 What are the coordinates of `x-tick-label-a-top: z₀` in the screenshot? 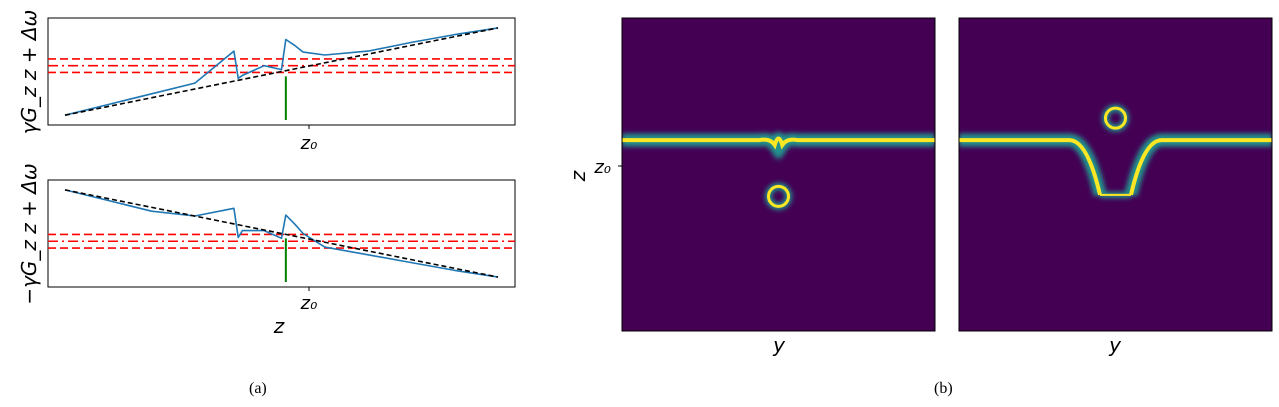 It's located at (309, 143).